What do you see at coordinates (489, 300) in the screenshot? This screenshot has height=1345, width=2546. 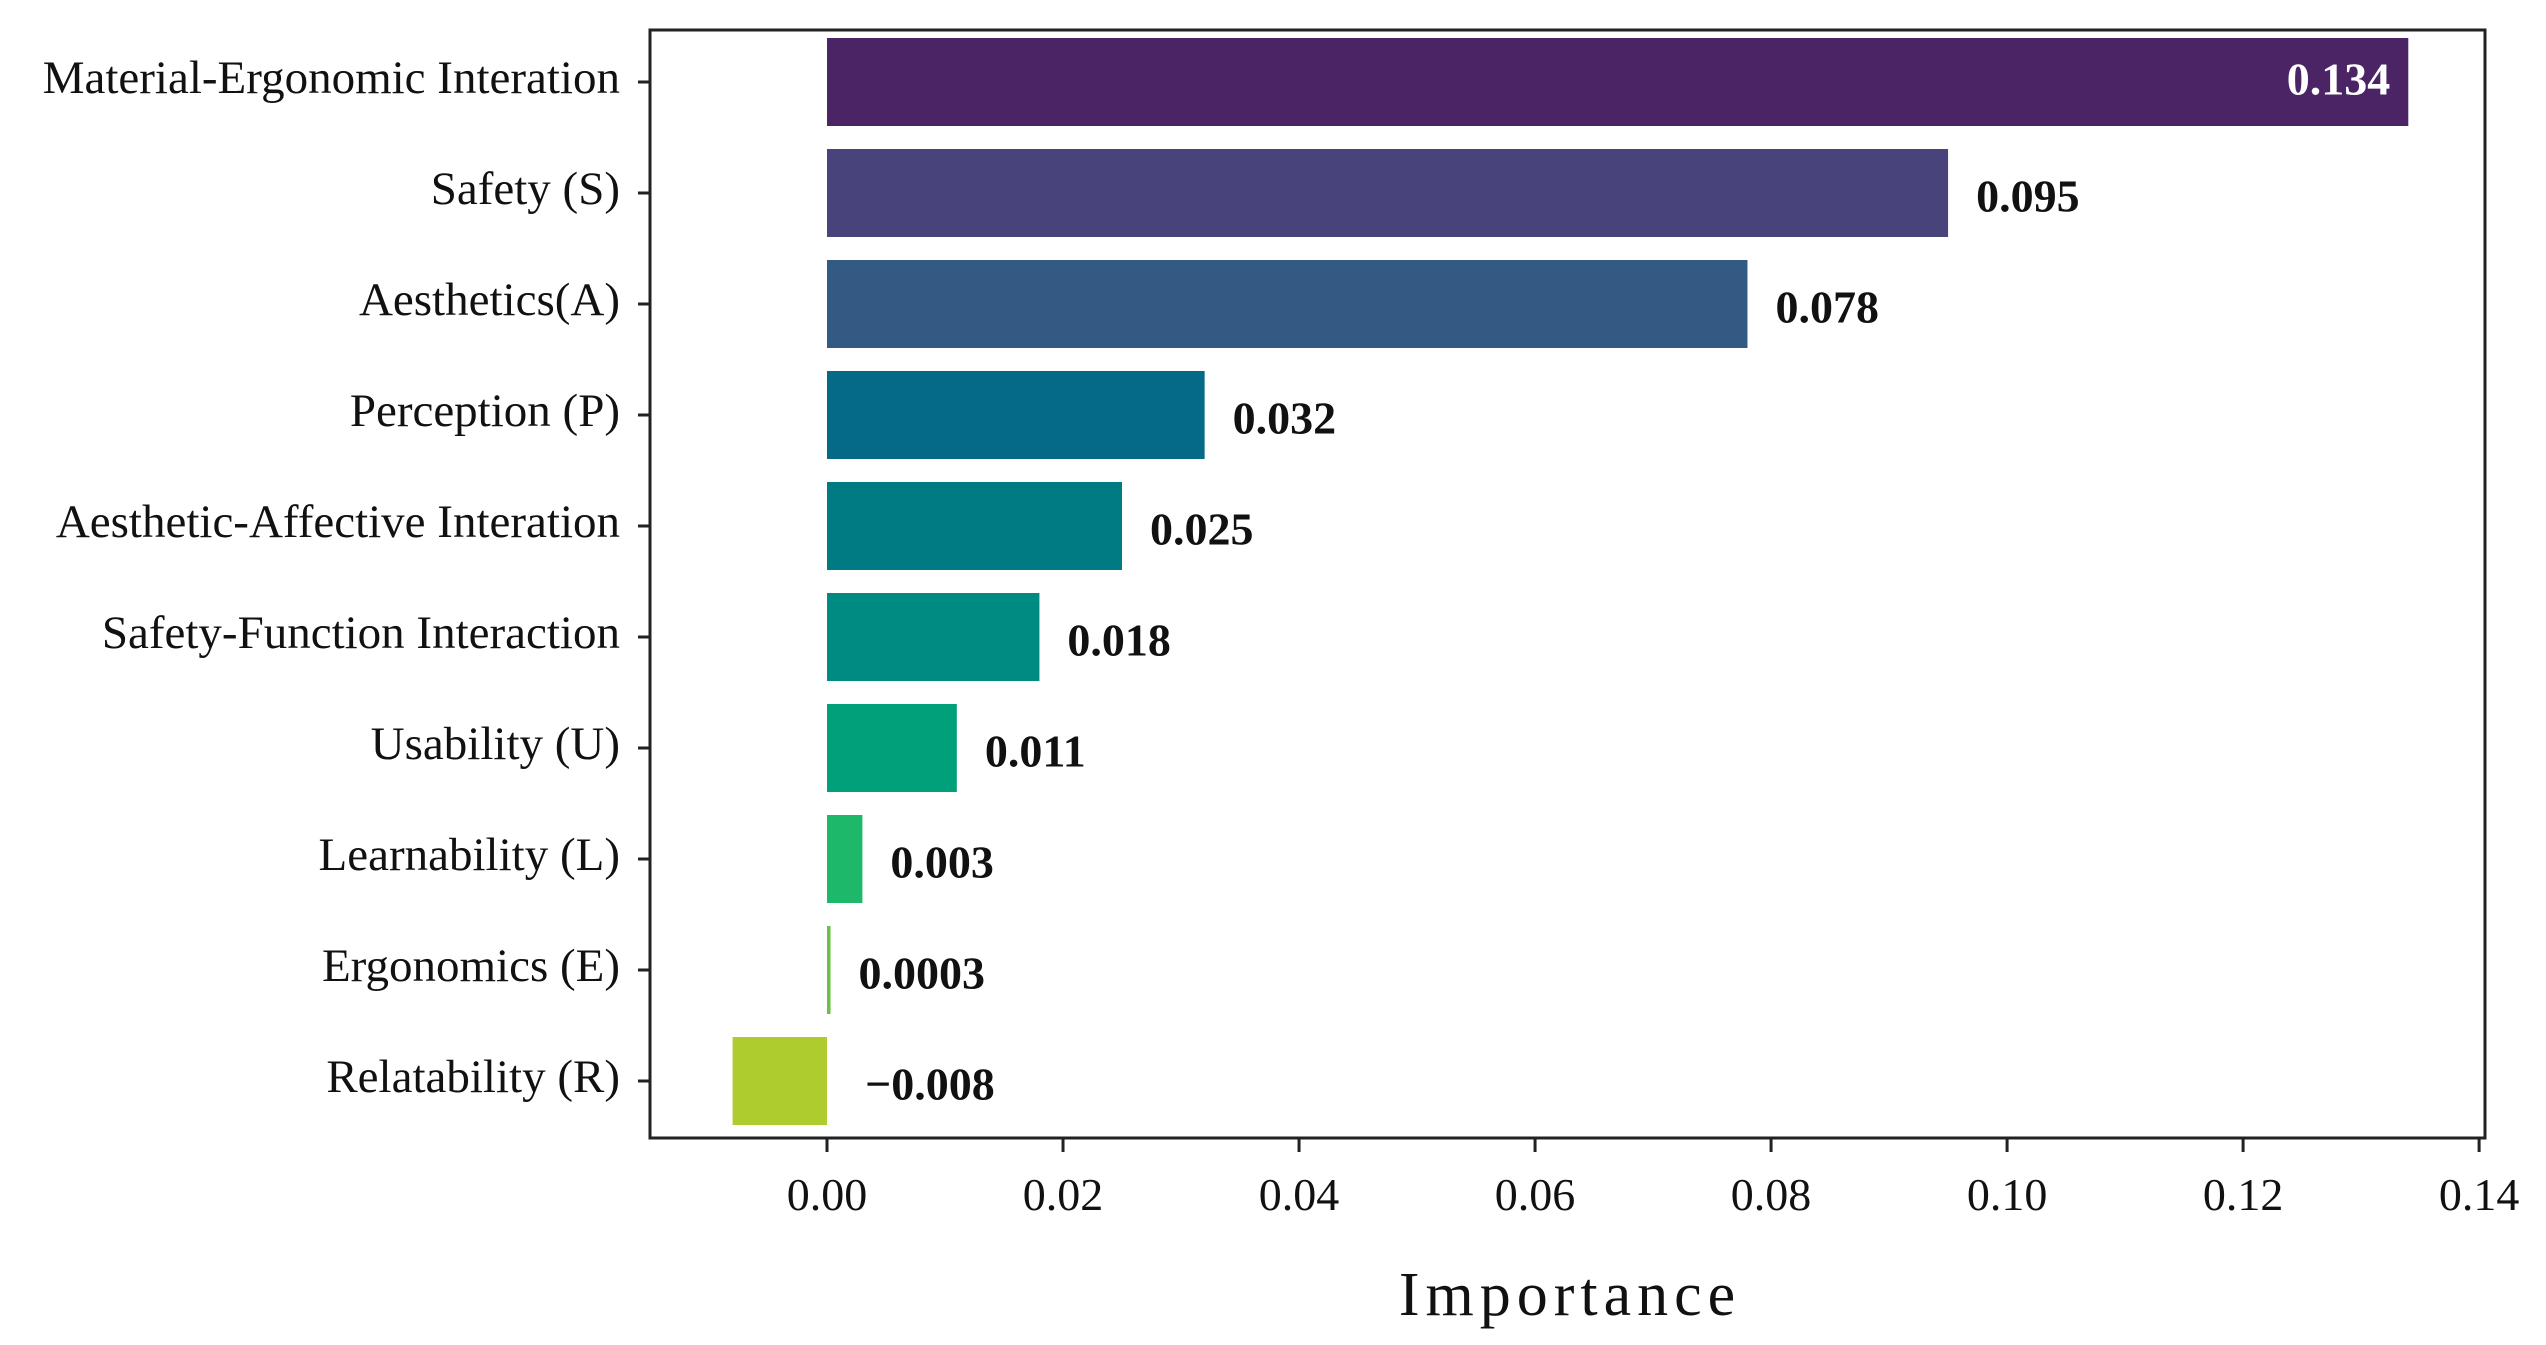 I see `category-label-2: Aesthetics(A)` at bounding box center [489, 300].